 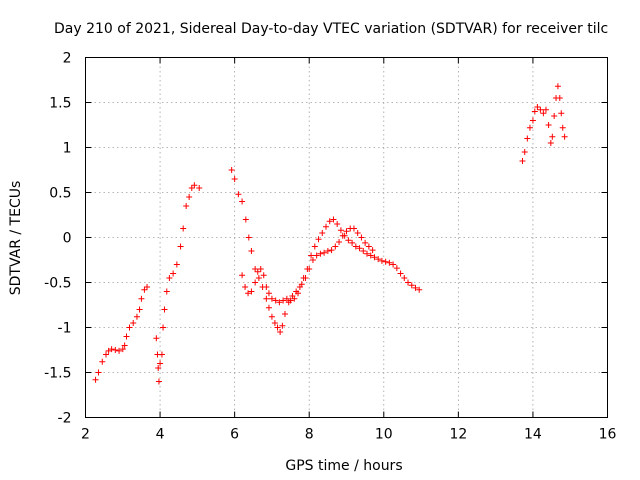 What do you see at coordinates (85, 435) in the screenshot?
I see `x-tick-label: 2` at bounding box center [85, 435].